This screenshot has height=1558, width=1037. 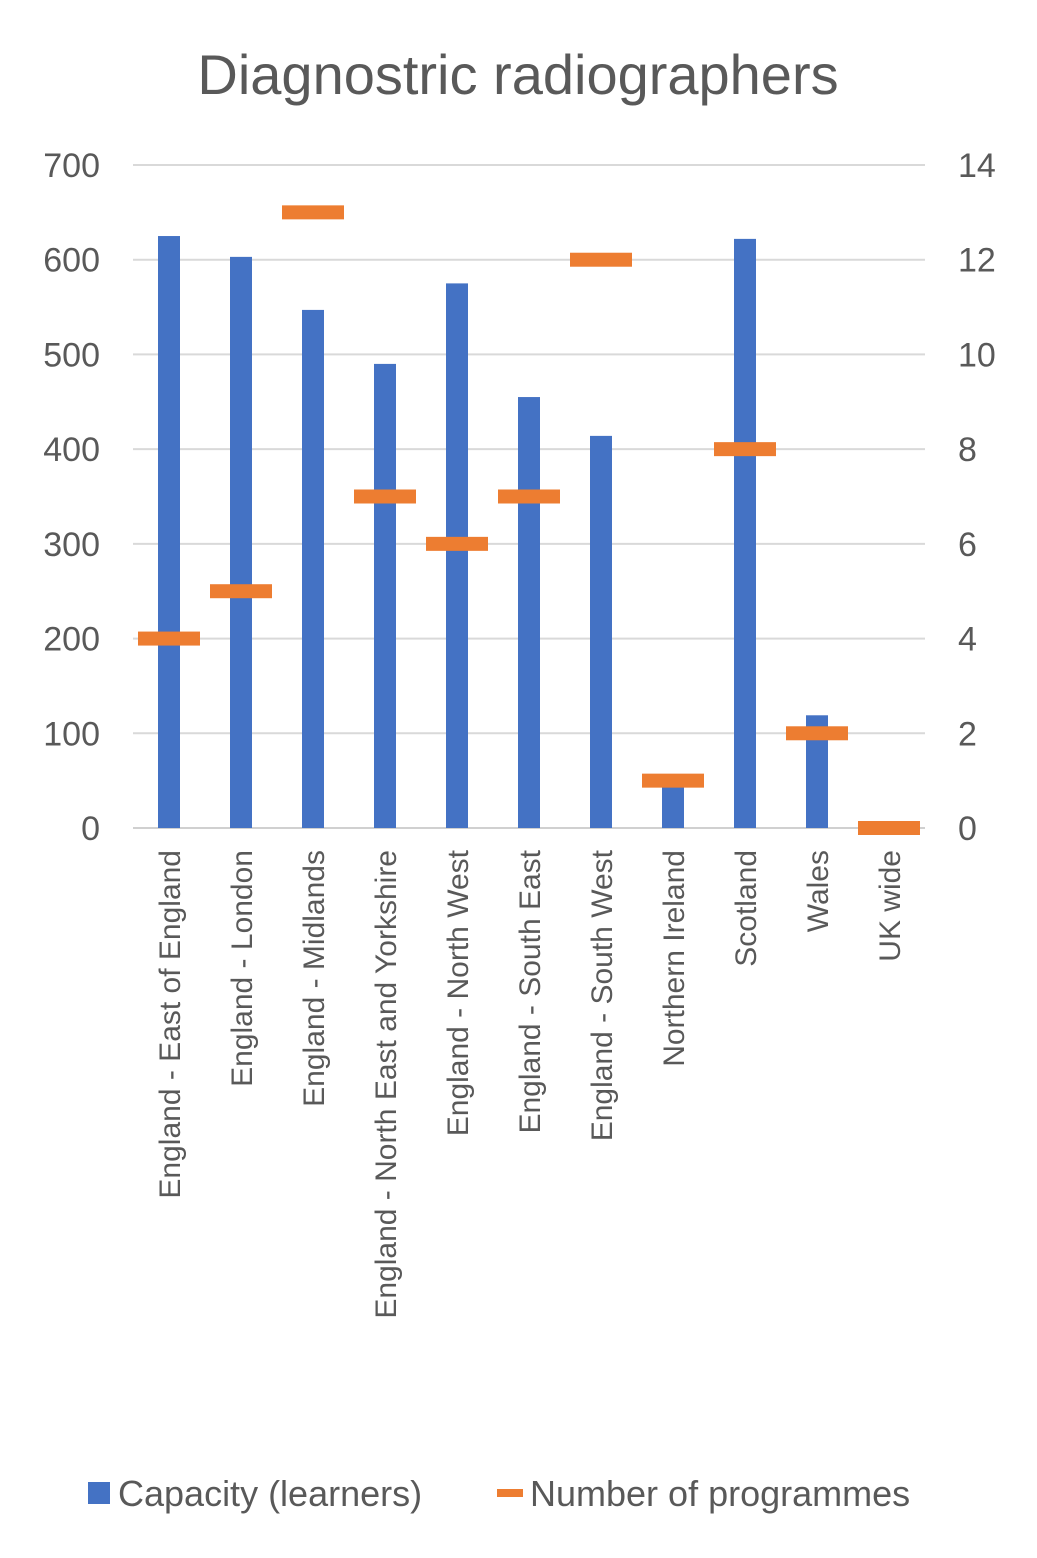 What do you see at coordinates (90, 829) in the screenshot?
I see `left-tick-label: 0` at bounding box center [90, 829].